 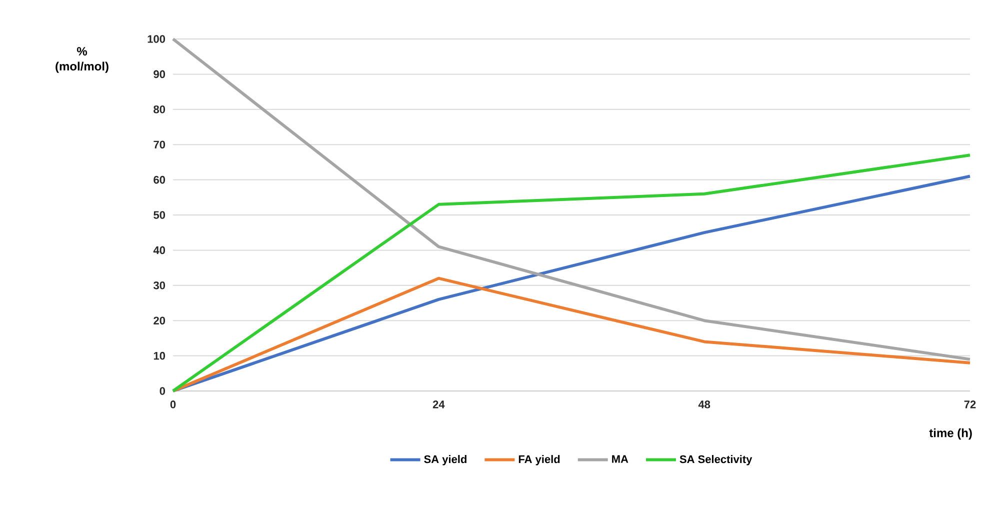 I want to click on y-tick-label: 40, so click(x=159, y=250).